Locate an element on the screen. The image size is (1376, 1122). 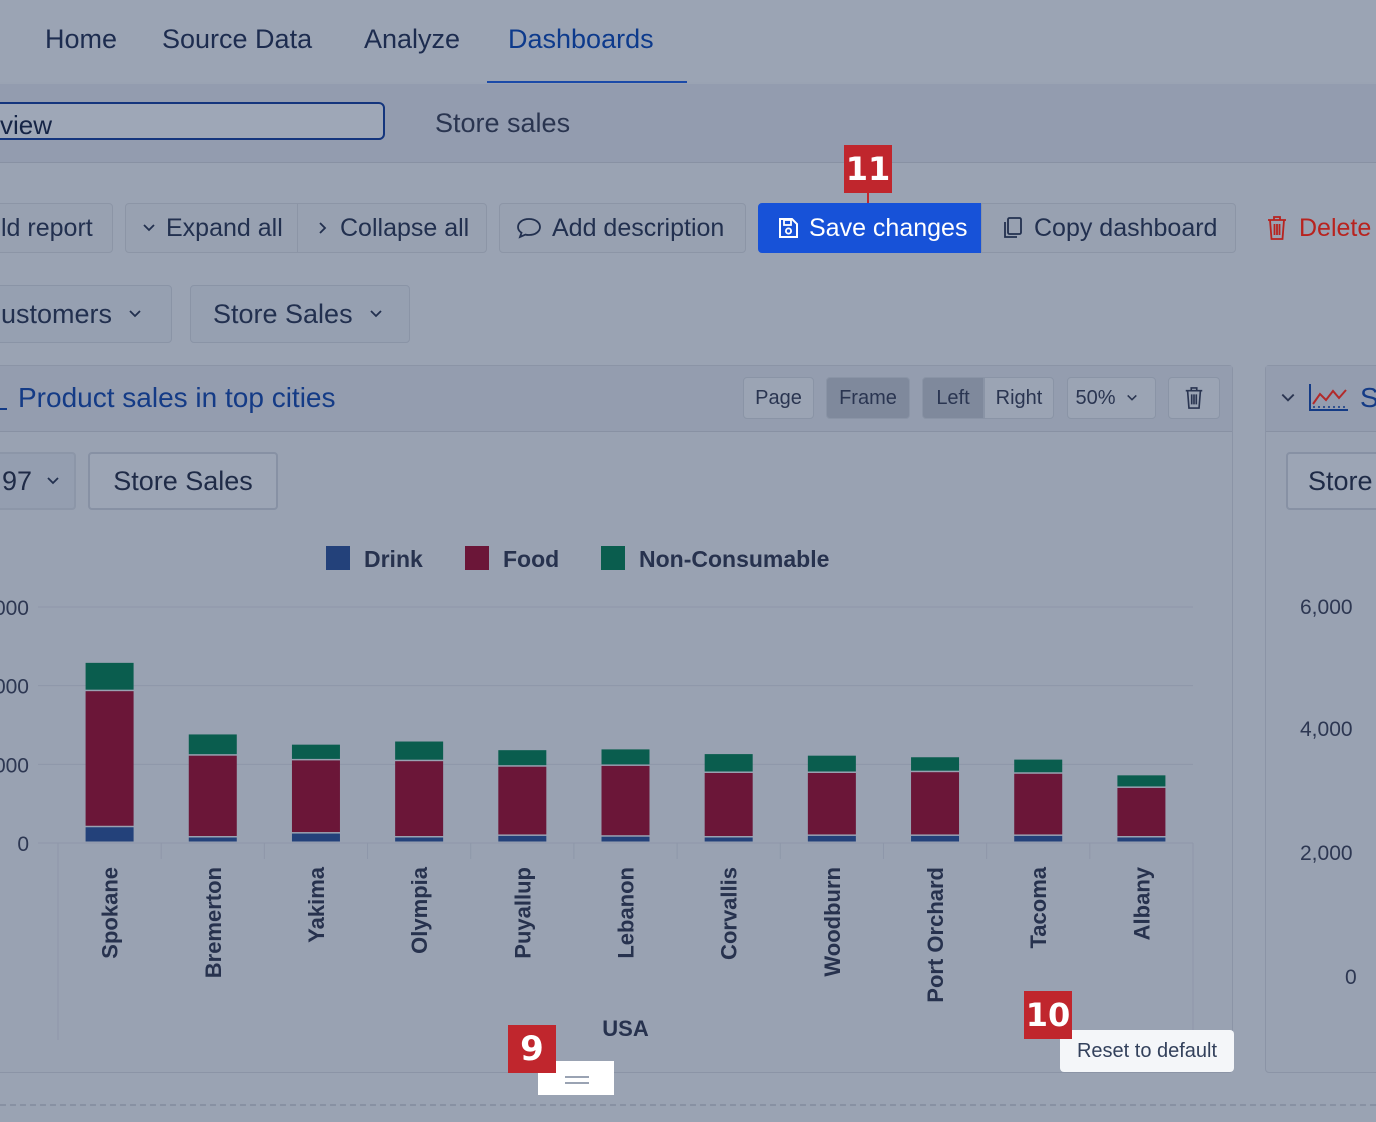
report-2-measure-button: Store is located at coordinates (1331, 481).